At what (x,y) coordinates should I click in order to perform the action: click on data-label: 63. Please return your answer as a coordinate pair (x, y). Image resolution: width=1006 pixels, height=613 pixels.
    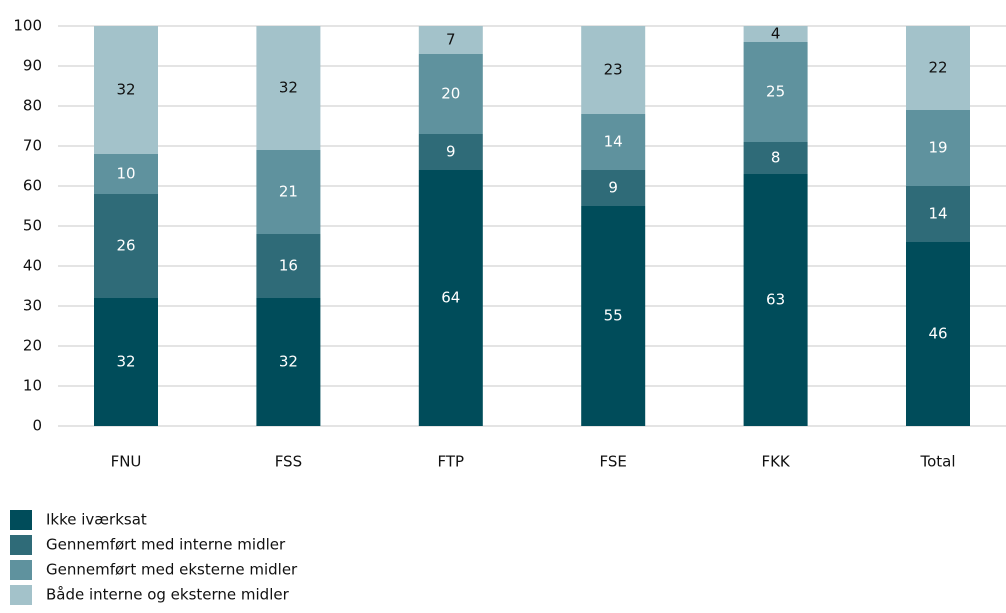
    Looking at the image, I should click on (775, 300).